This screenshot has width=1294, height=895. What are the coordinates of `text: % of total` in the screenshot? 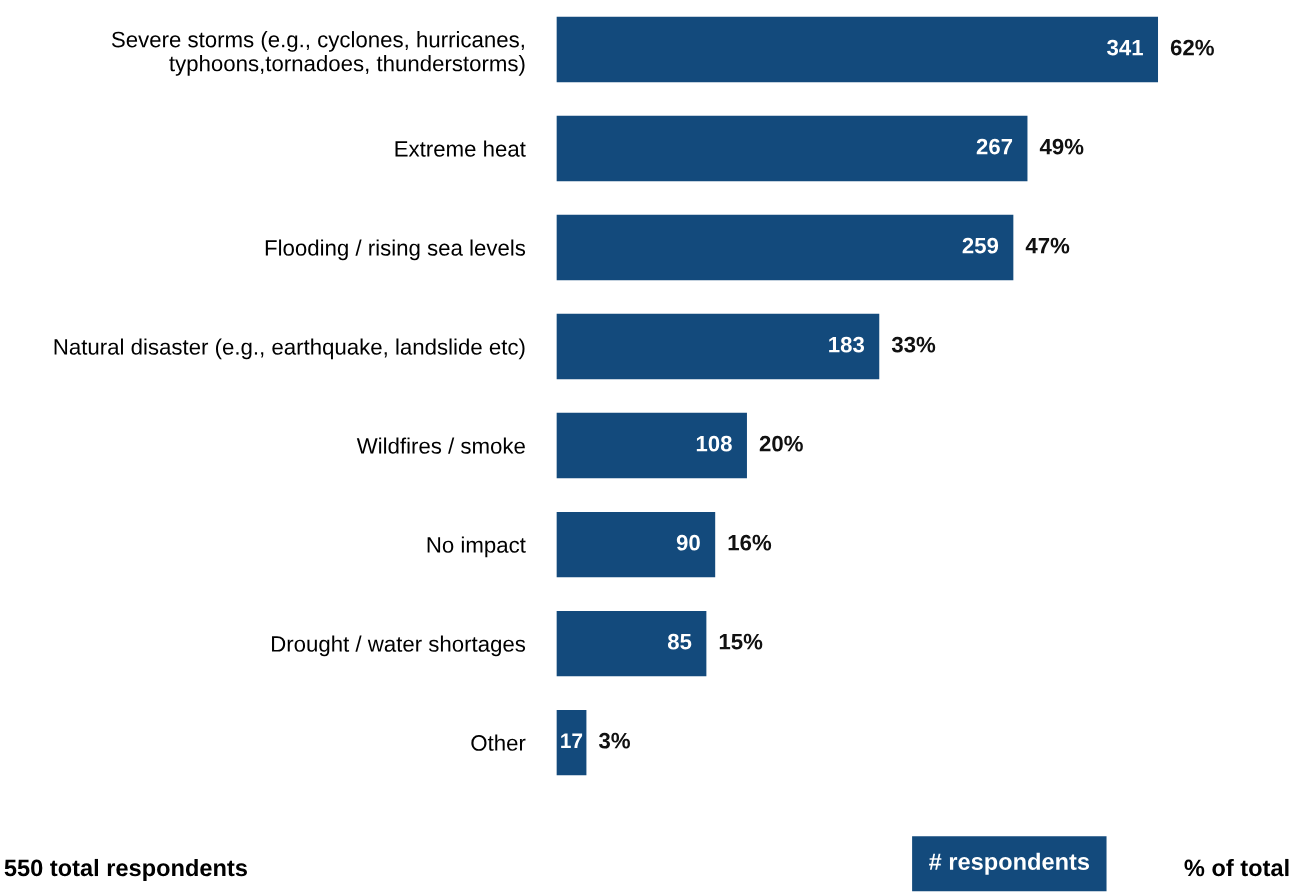 It's located at (1236, 867).